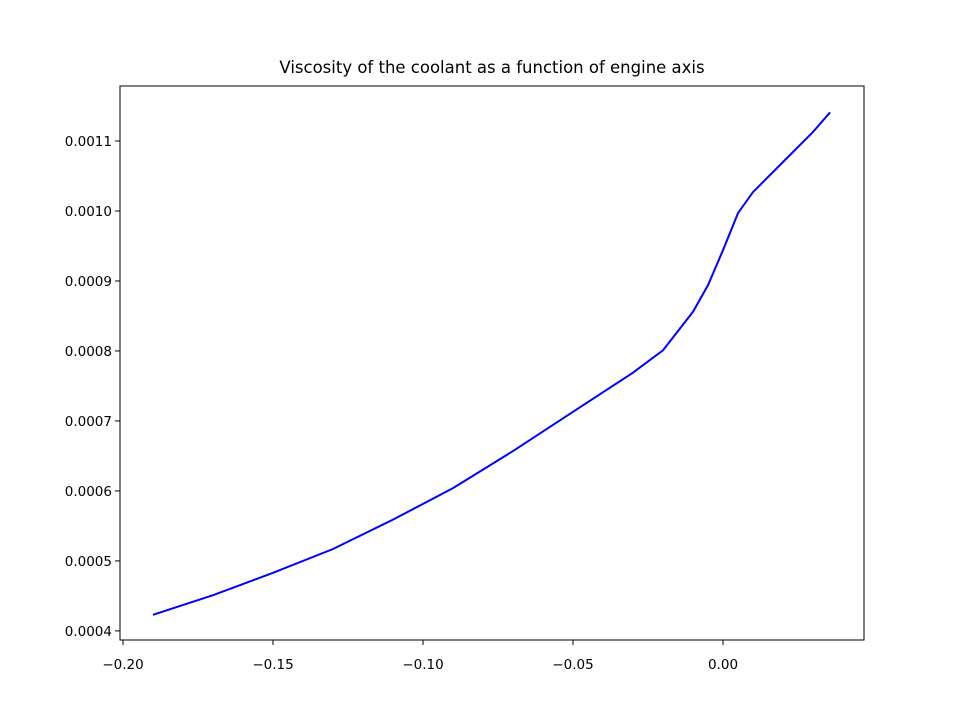 This screenshot has width=960, height=720. What do you see at coordinates (88, 352) in the screenshot?
I see `y-tick-label: 0.0008` at bounding box center [88, 352].